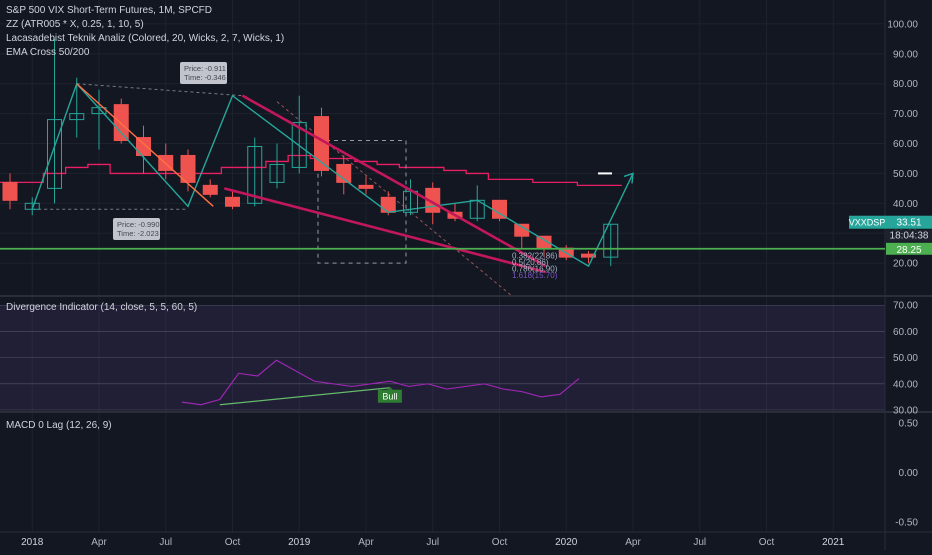  Describe the element at coordinates (389, 388) in the screenshot. I see `bull-marker-pointer` at that location.